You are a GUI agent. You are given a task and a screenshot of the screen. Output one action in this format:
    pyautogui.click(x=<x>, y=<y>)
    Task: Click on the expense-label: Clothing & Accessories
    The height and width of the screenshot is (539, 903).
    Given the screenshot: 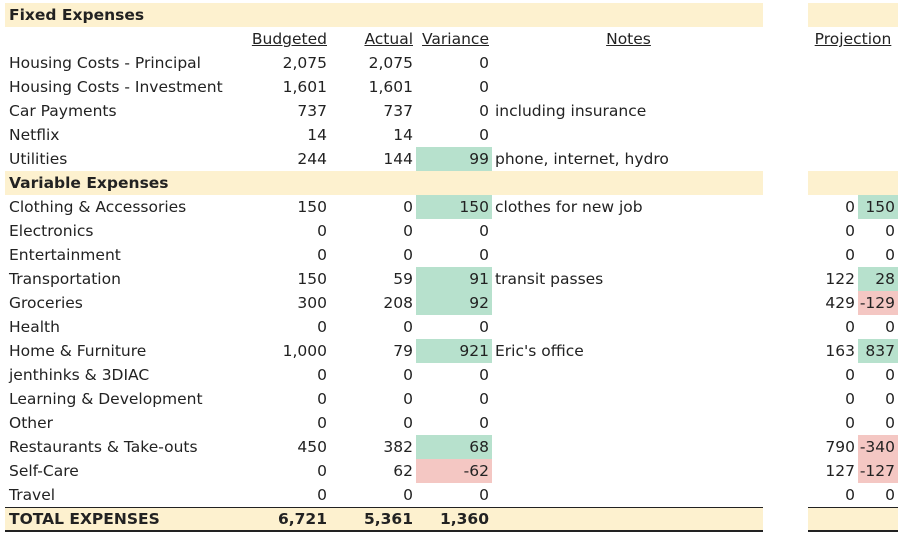 What is the action you would take?
    pyautogui.click(x=98, y=207)
    